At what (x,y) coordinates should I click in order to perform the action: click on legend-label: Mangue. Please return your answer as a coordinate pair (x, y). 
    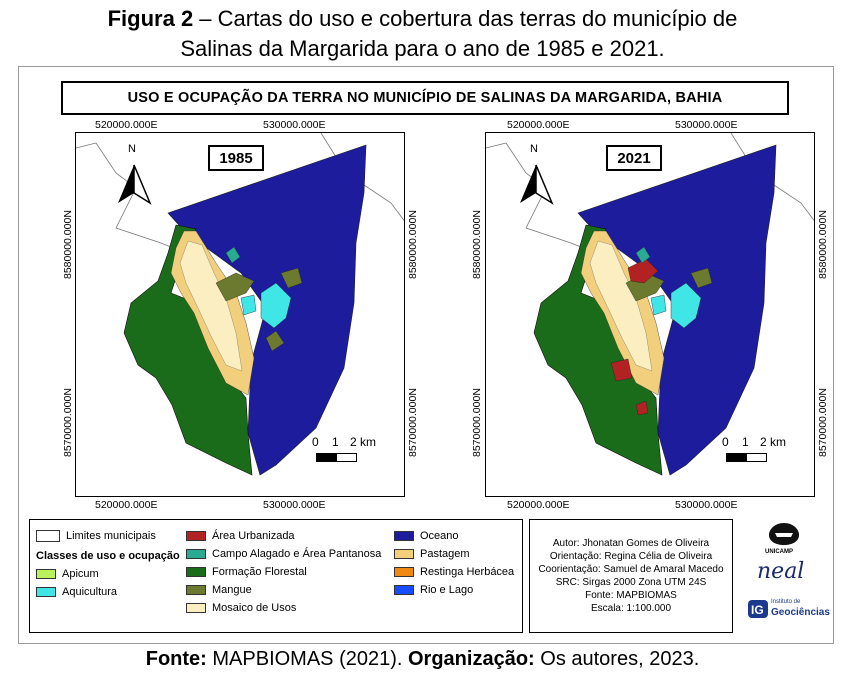
    Looking at the image, I should click on (232, 590).